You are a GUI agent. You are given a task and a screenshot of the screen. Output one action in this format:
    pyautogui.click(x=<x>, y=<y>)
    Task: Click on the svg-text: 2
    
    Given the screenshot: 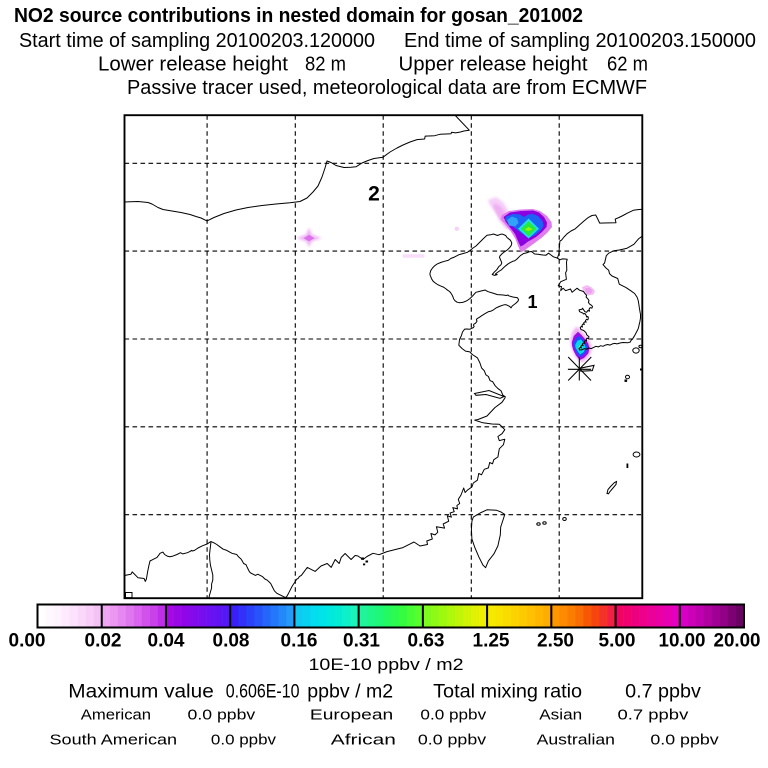 What is the action you would take?
    pyautogui.click(x=374, y=194)
    